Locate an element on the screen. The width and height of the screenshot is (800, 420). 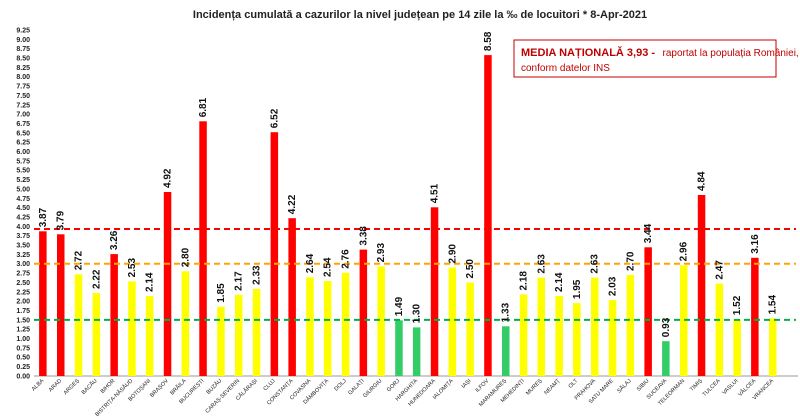
y-tick-label: 2.50 is located at coordinates (23, 283).